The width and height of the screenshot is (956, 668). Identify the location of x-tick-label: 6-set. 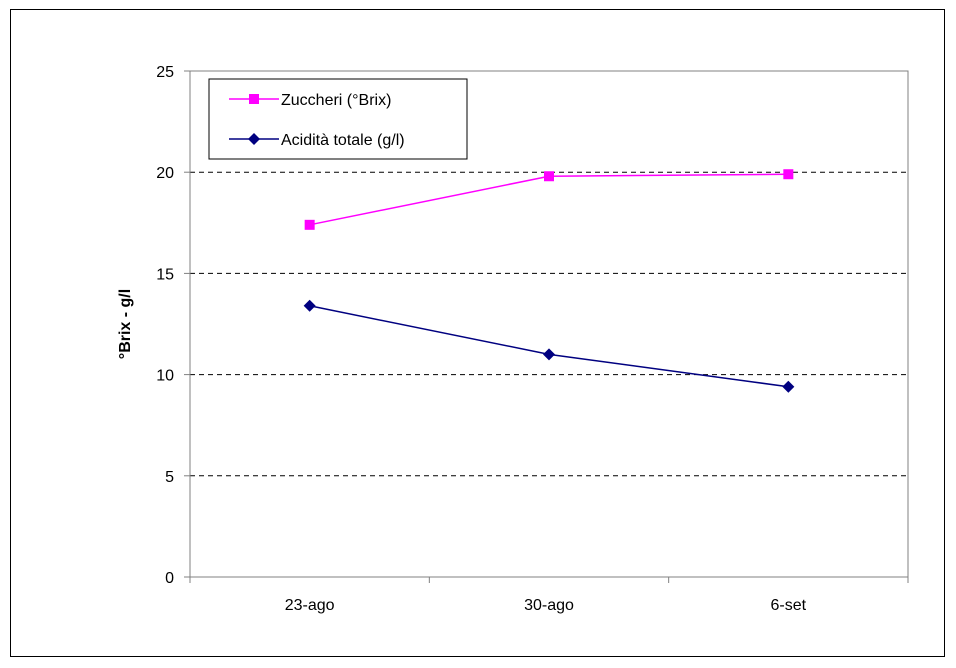
(789, 605).